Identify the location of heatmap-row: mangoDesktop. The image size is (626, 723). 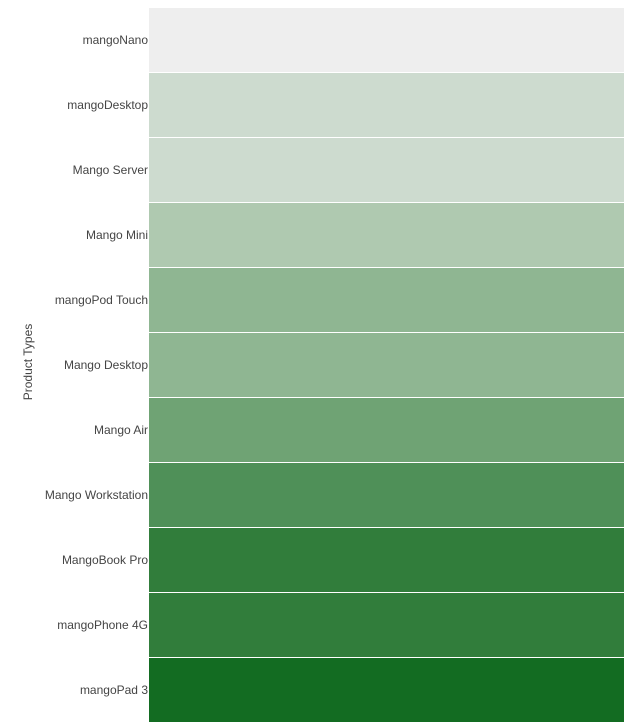
(313, 105).